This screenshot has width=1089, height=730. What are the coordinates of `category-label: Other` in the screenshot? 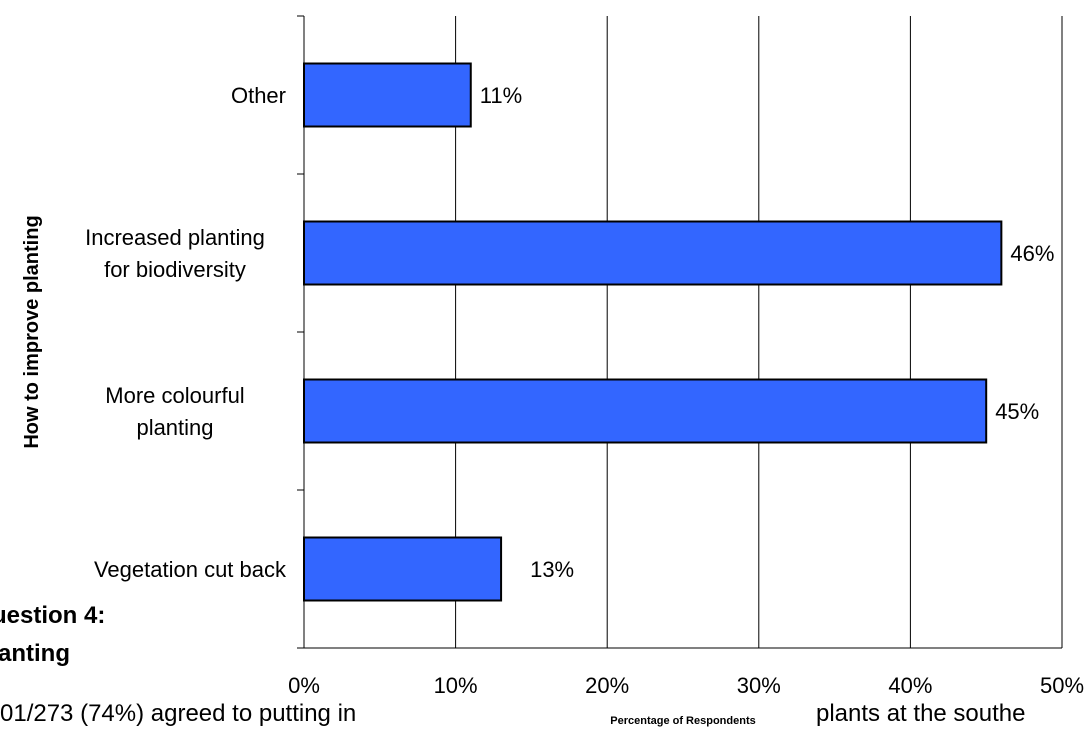 It's located at (258, 95).